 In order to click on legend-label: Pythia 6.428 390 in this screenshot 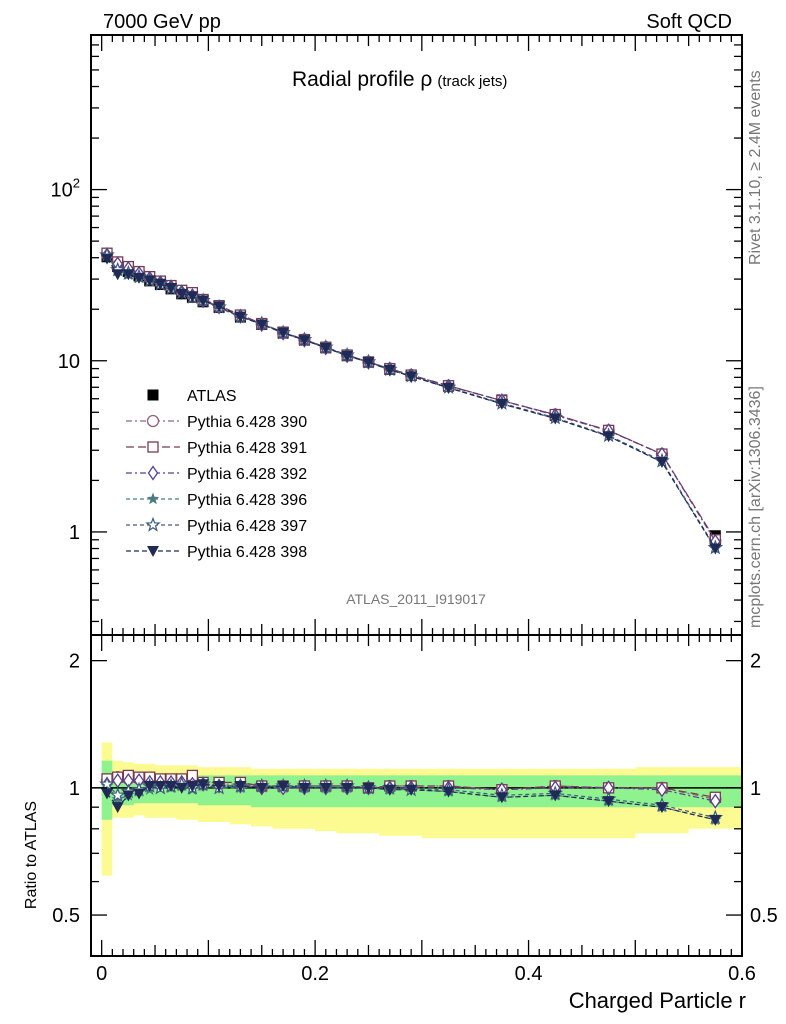, I will do `click(247, 422)`.